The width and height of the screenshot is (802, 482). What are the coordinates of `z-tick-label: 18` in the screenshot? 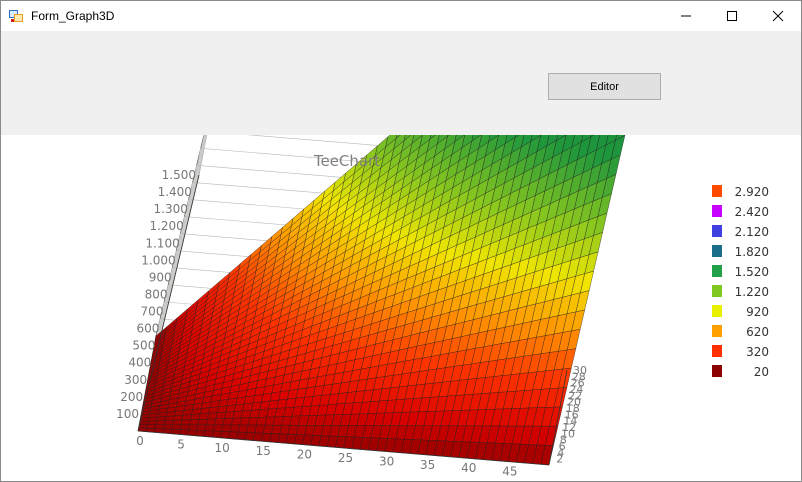 It's located at (573, 408).